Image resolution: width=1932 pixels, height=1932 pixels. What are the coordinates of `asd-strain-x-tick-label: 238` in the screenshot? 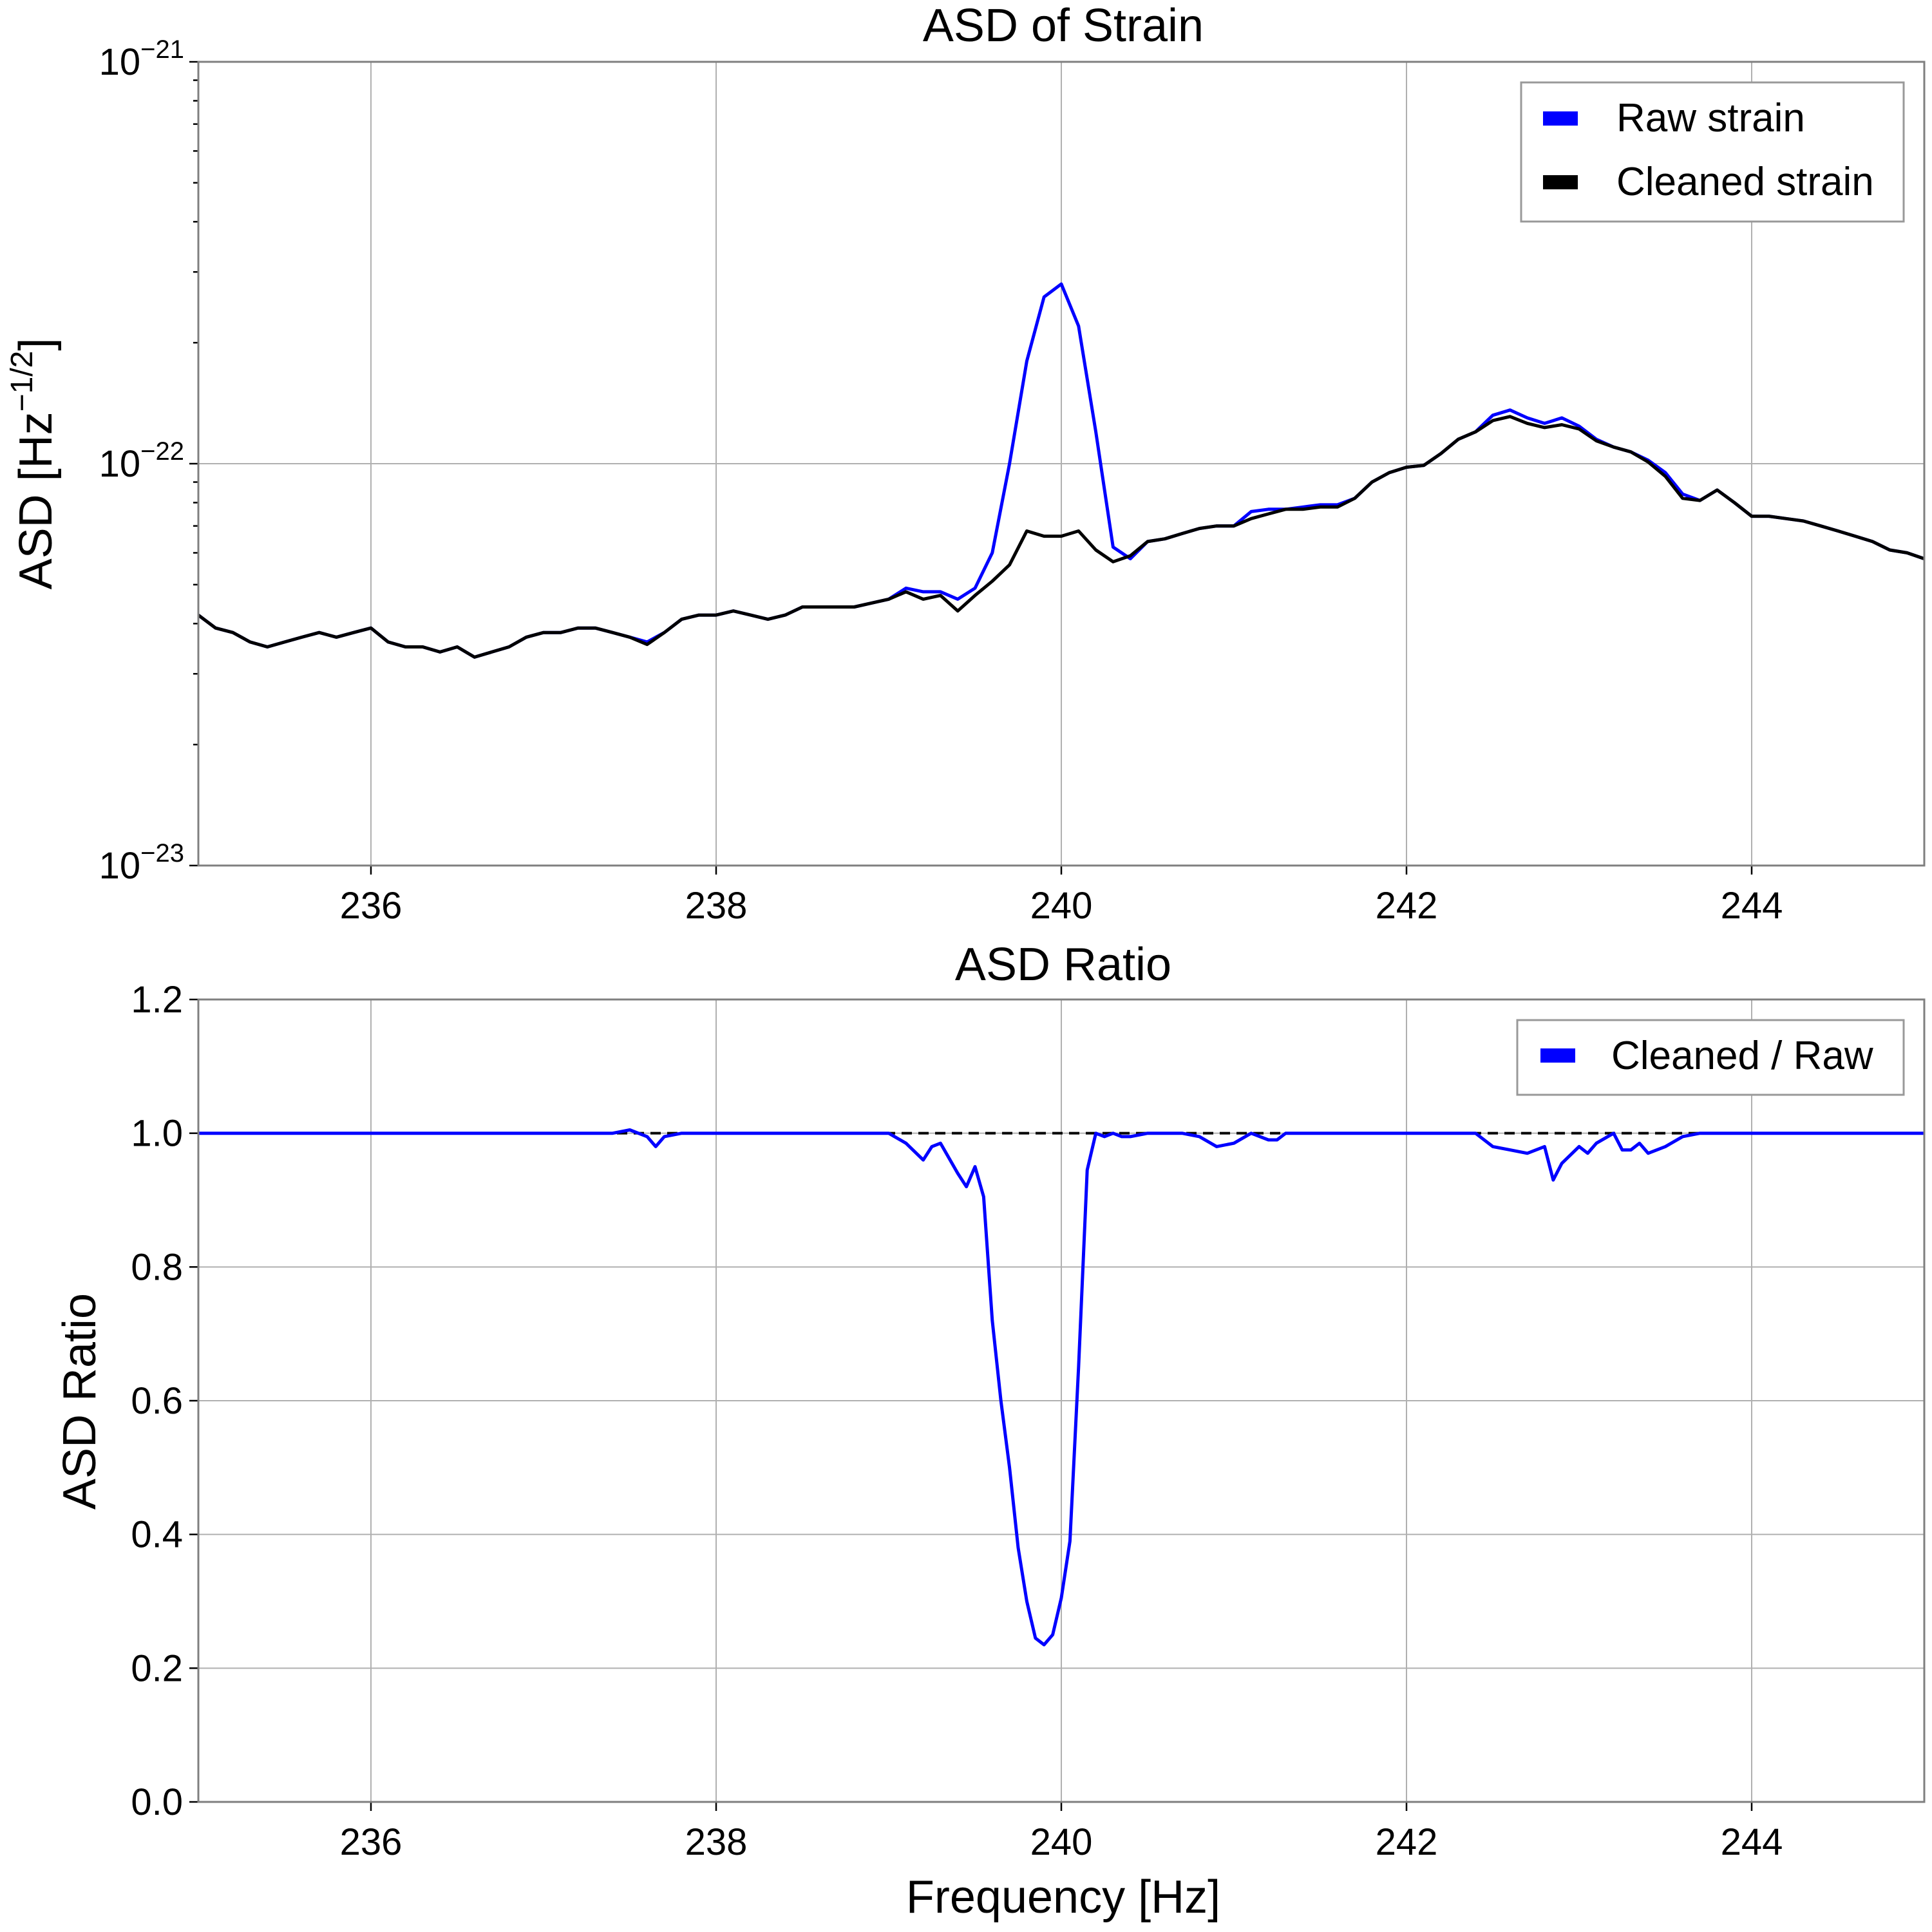 It's located at (716, 906).